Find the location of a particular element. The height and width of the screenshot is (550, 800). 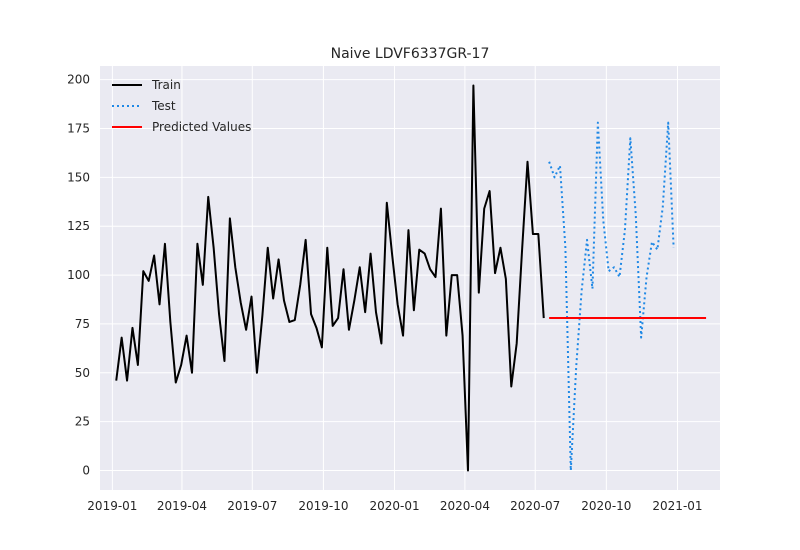

legend-label: Test is located at coordinates (163, 106).